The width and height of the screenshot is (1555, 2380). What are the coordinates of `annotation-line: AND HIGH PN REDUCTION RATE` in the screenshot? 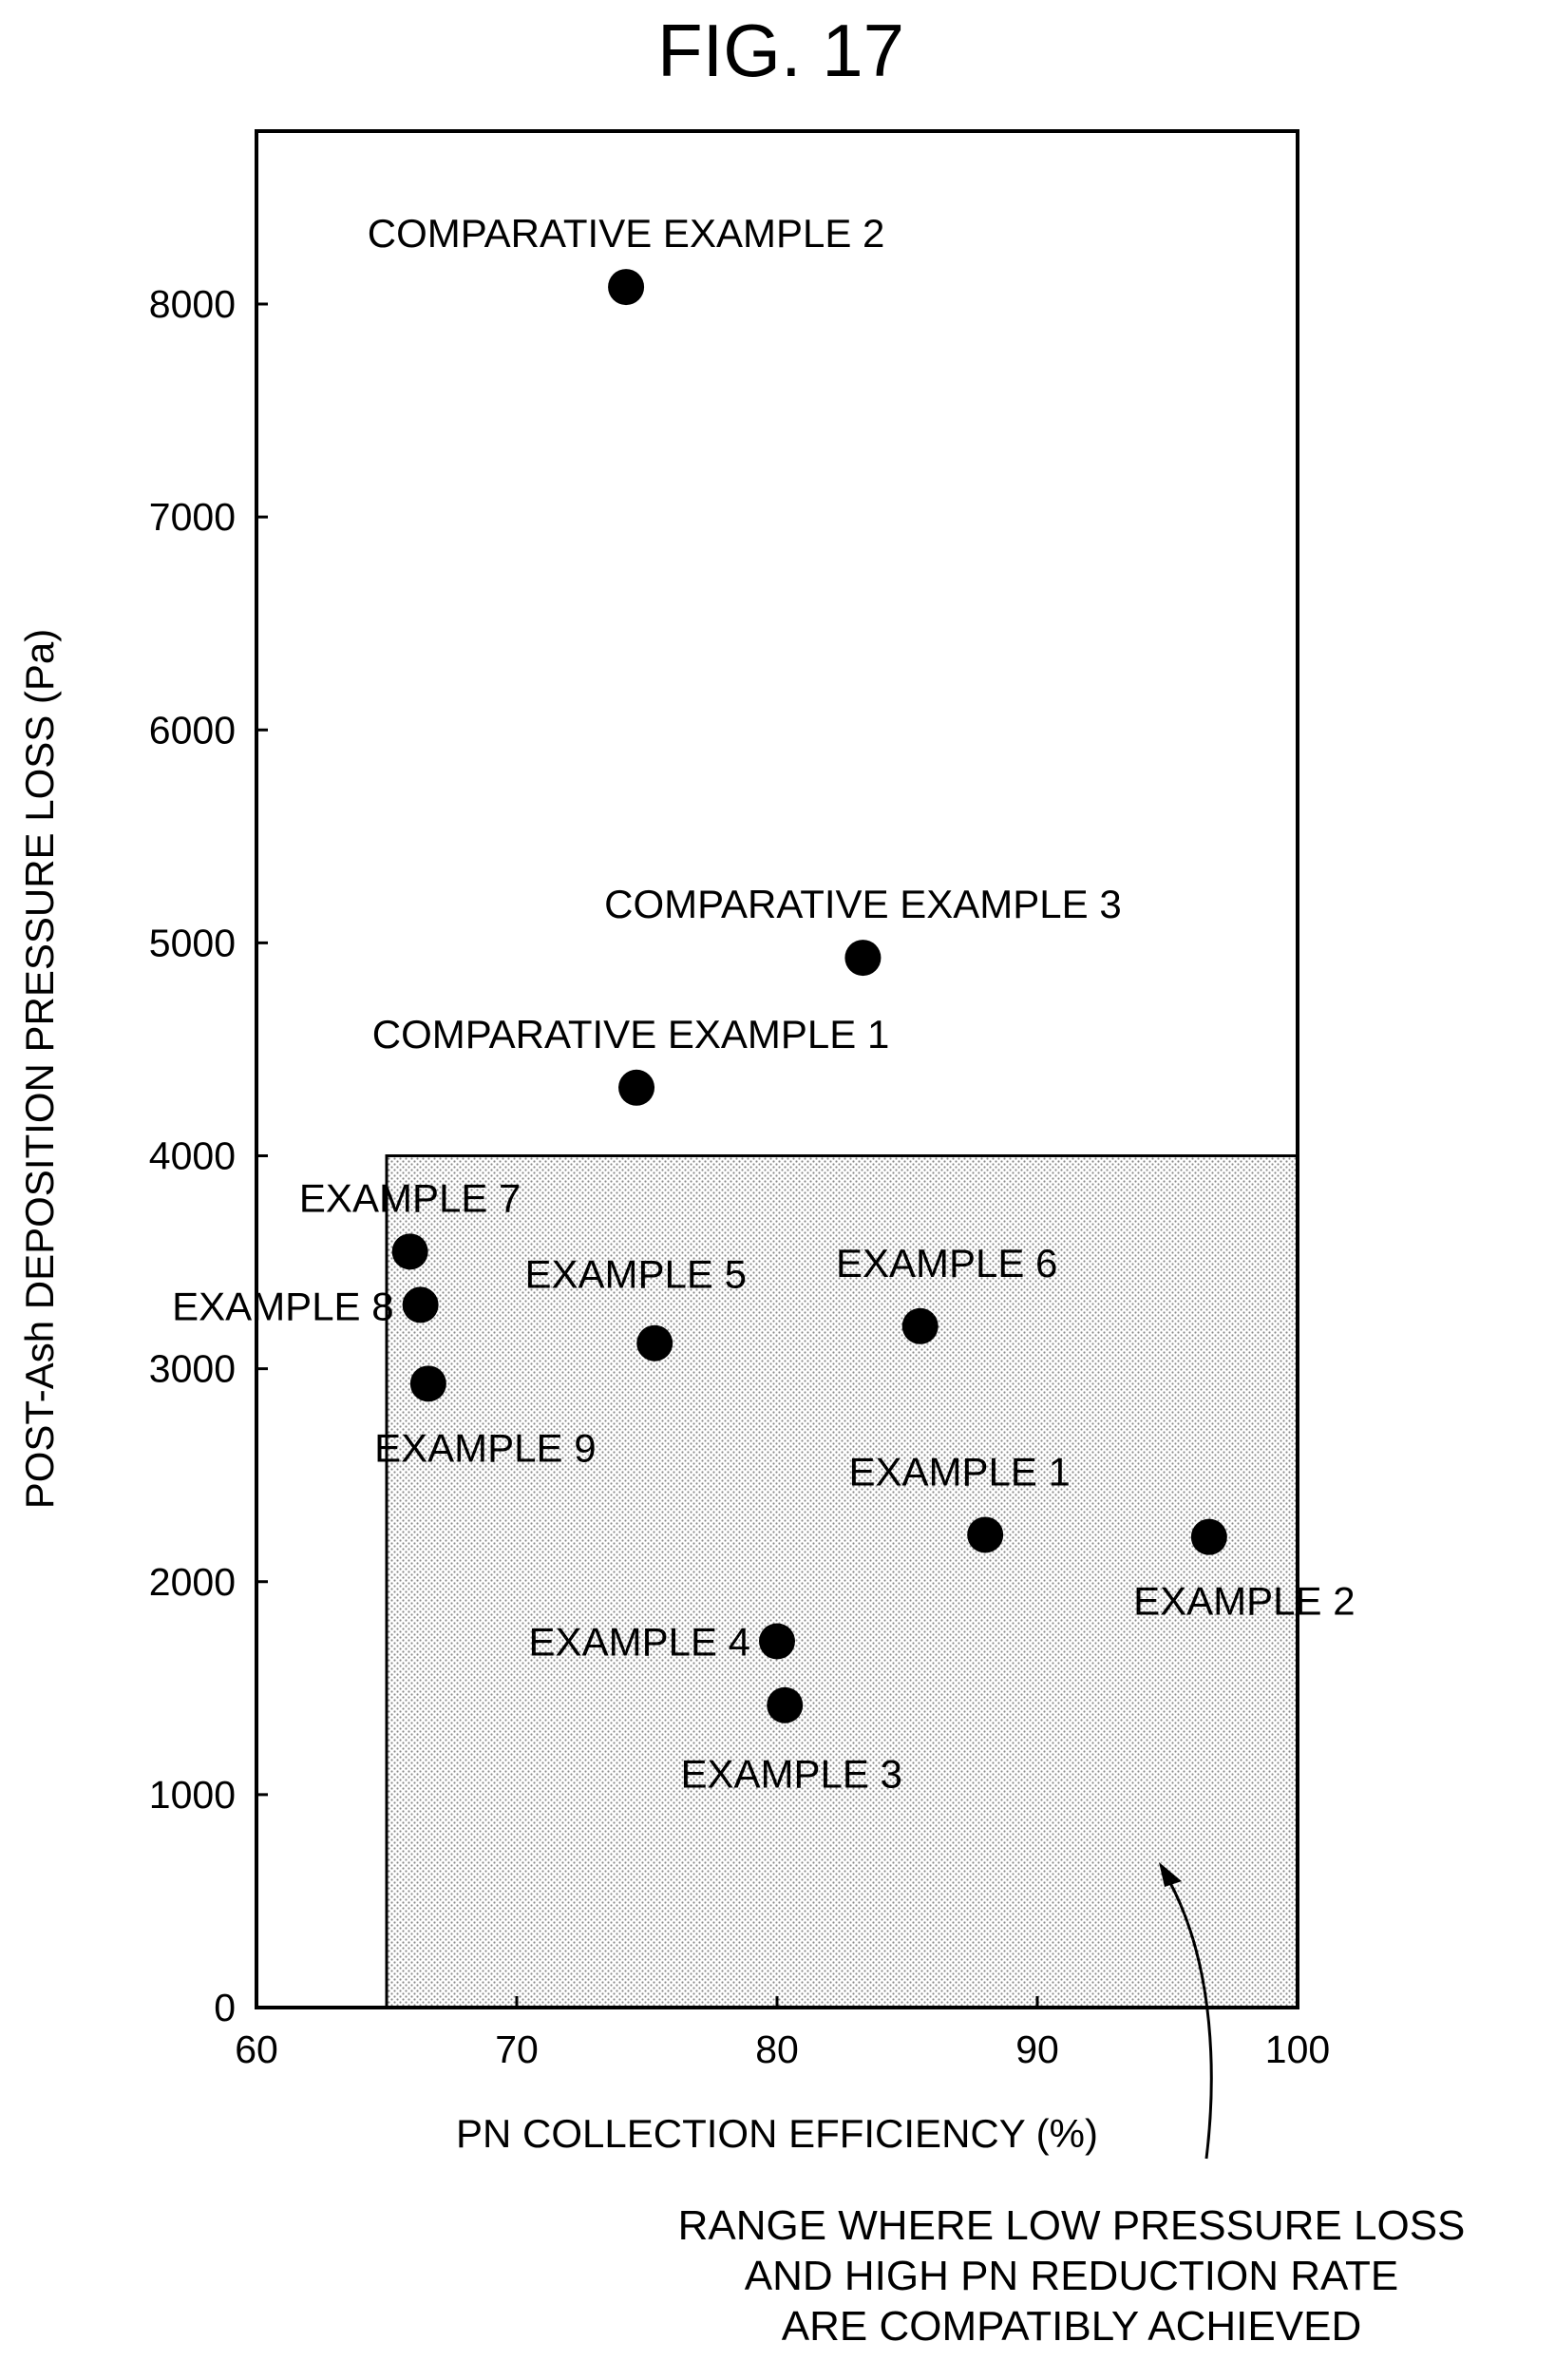 It's located at (1072, 2276).